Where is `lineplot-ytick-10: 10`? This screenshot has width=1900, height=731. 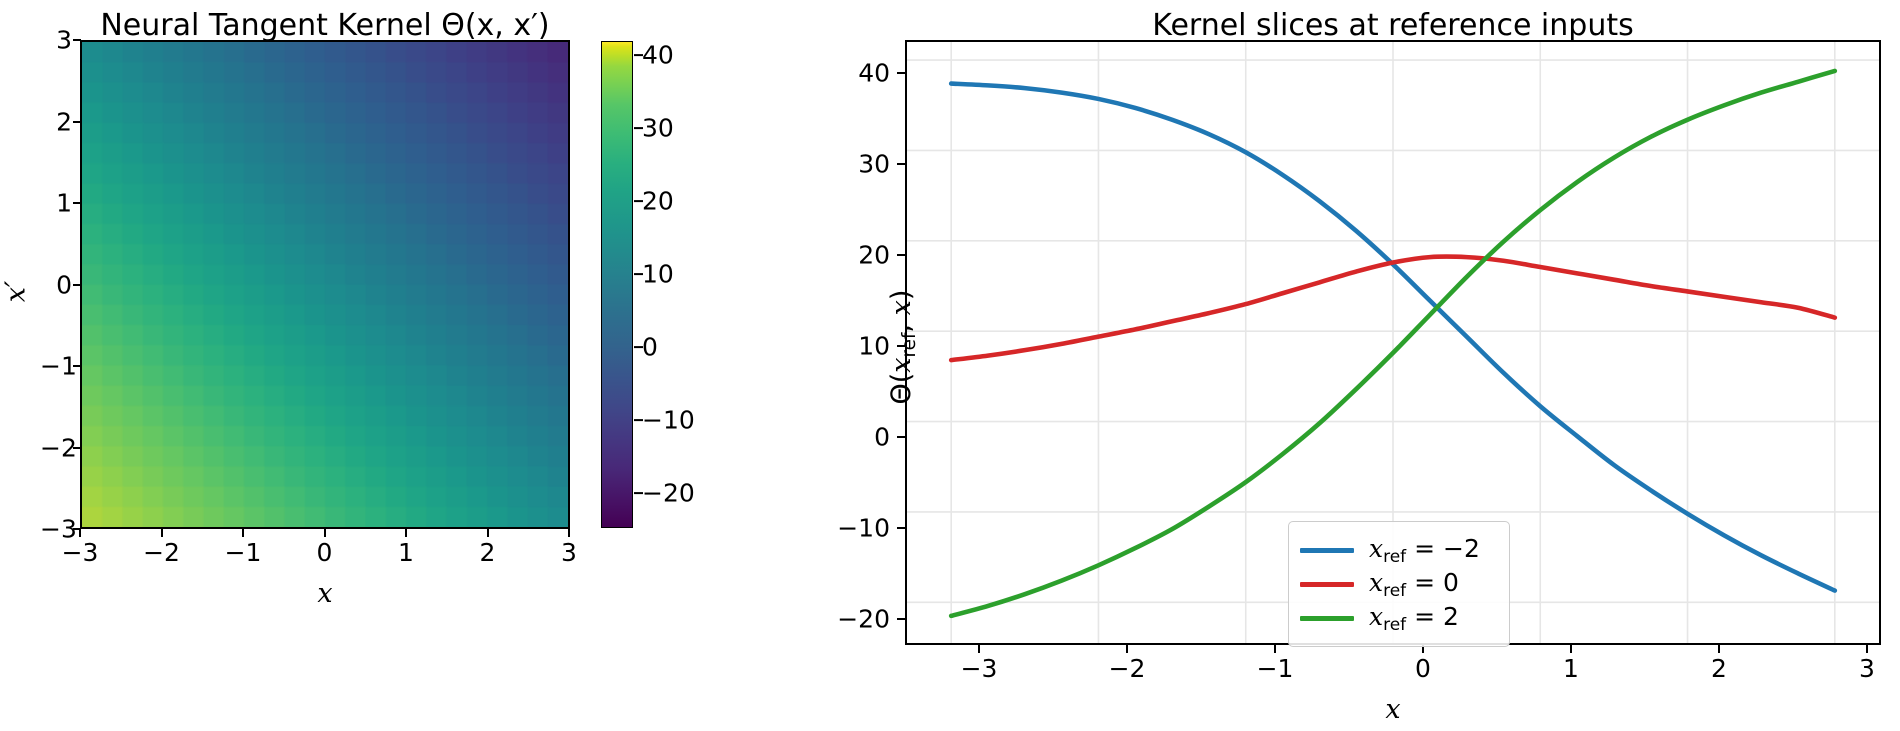 lineplot-ytick-10: 10 is located at coordinates (874, 346).